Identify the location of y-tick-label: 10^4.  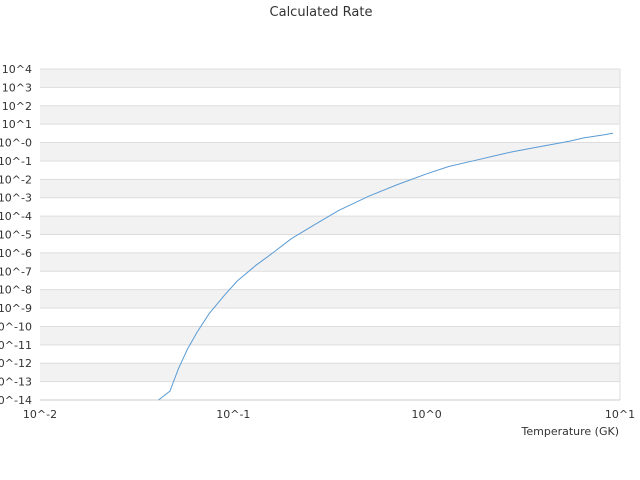
(17, 69).